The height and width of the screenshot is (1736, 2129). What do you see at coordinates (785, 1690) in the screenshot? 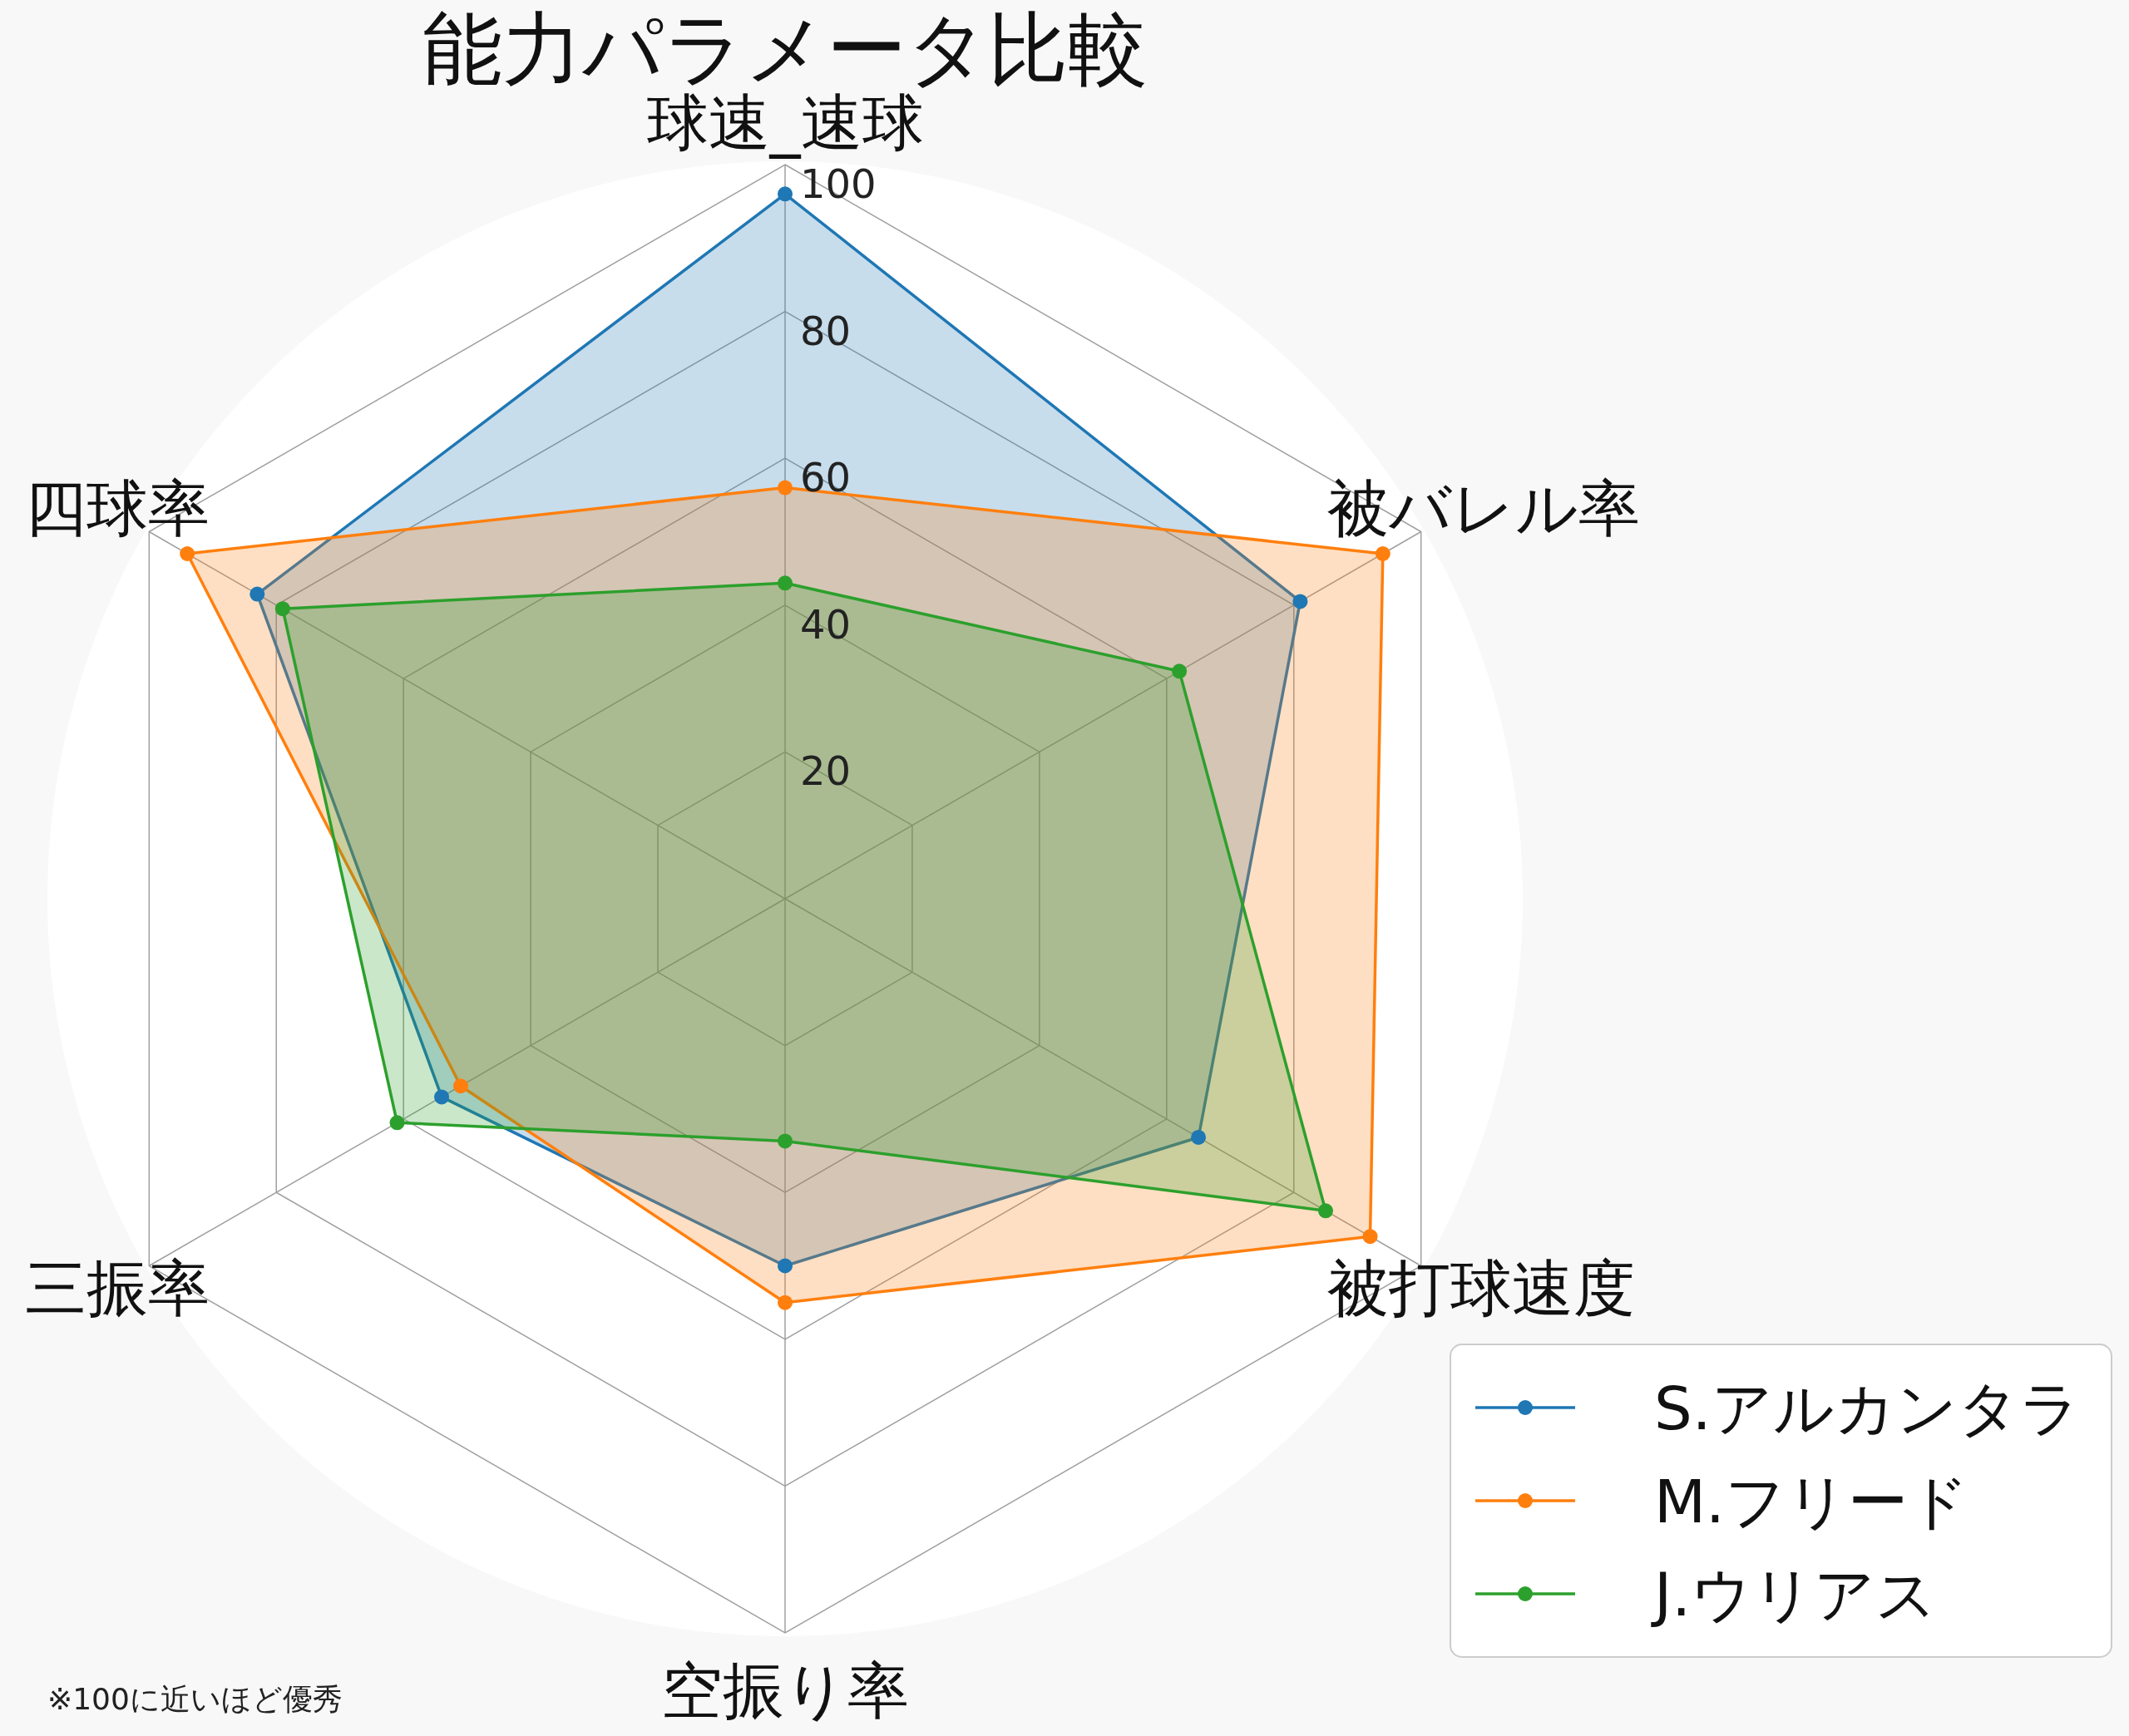
I see `spoke-label: 空振り率` at bounding box center [785, 1690].